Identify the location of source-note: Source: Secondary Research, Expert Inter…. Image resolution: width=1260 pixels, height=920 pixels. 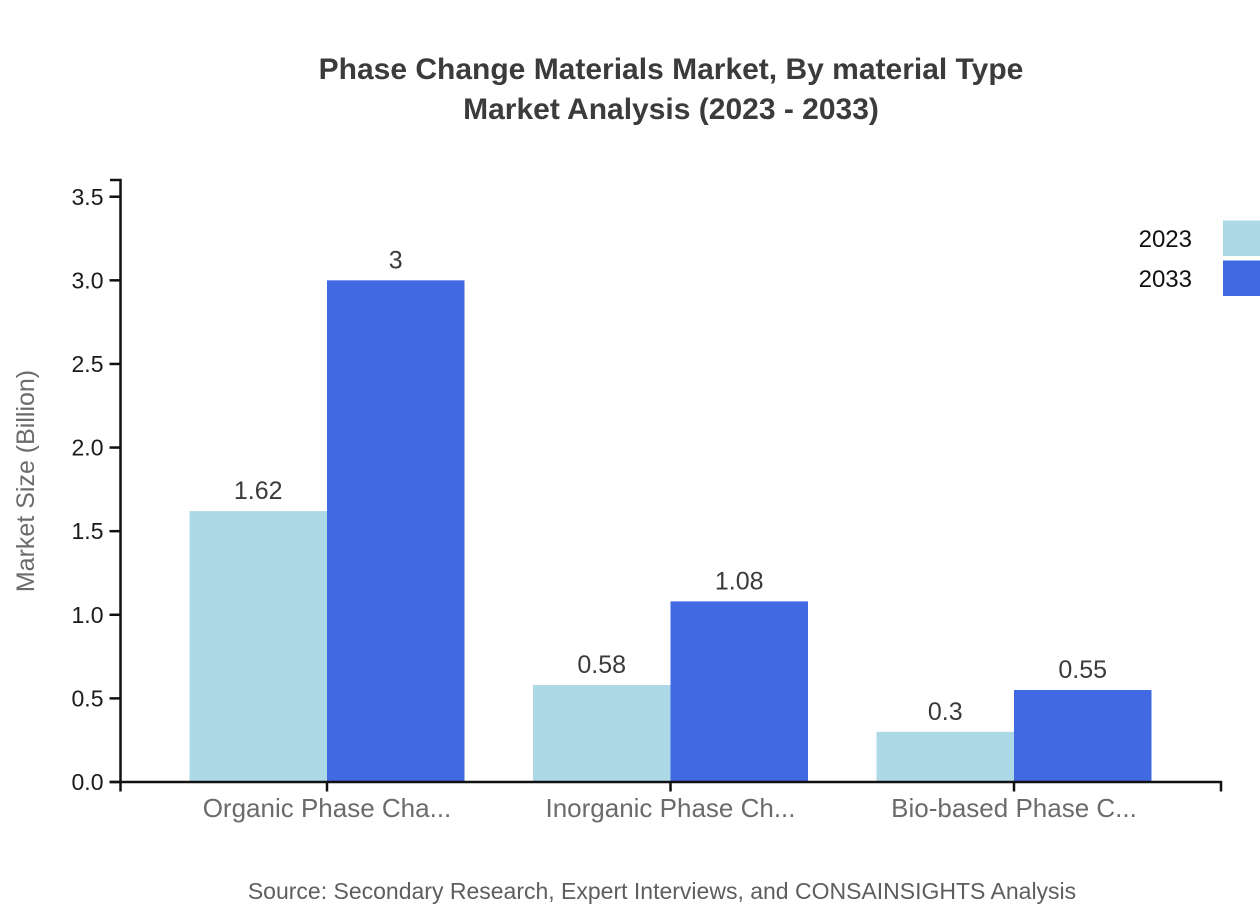
(662, 891).